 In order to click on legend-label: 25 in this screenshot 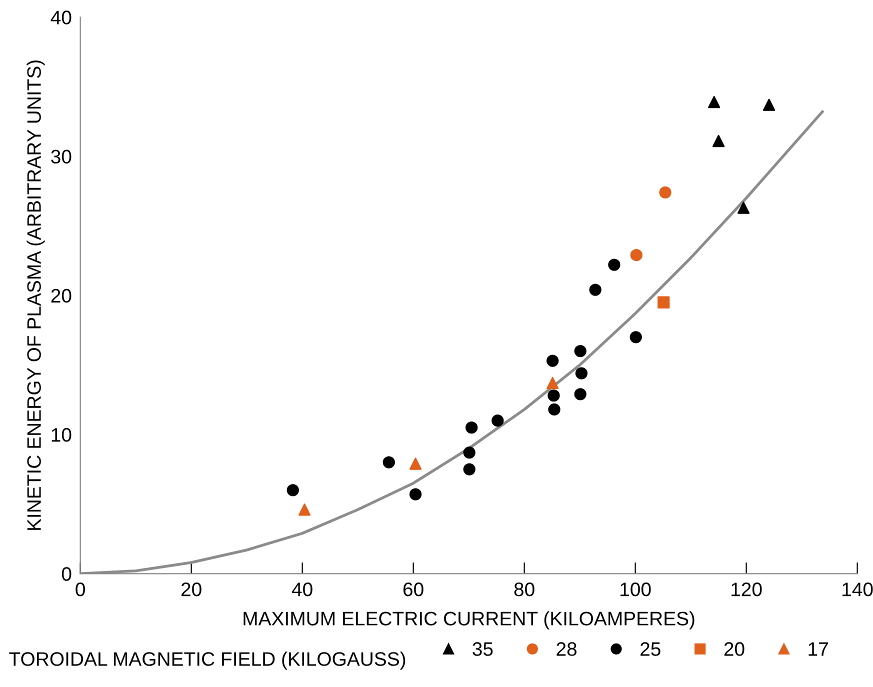, I will do `click(650, 649)`.